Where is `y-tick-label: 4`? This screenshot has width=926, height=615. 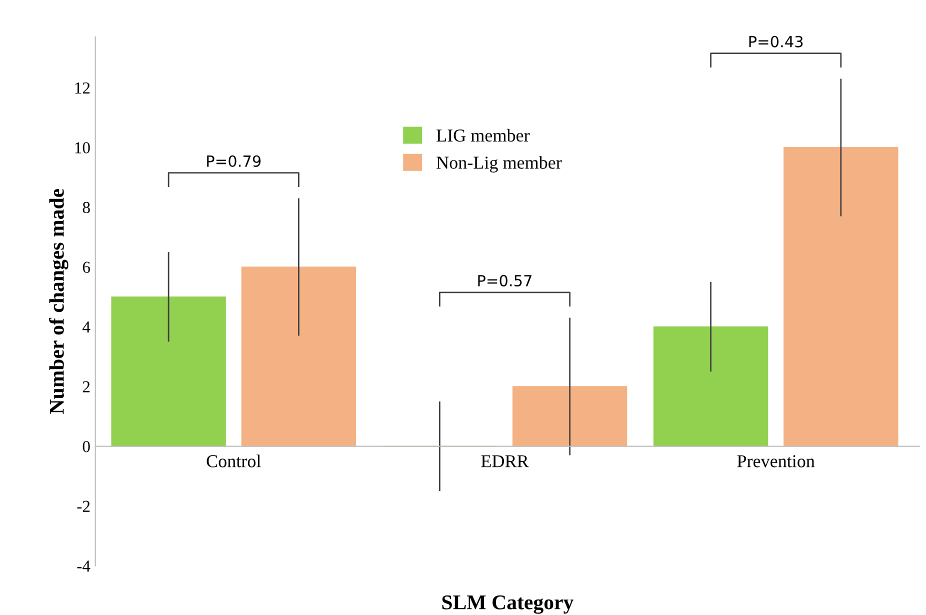 y-tick-label: 4 is located at coordinates (86, 327).